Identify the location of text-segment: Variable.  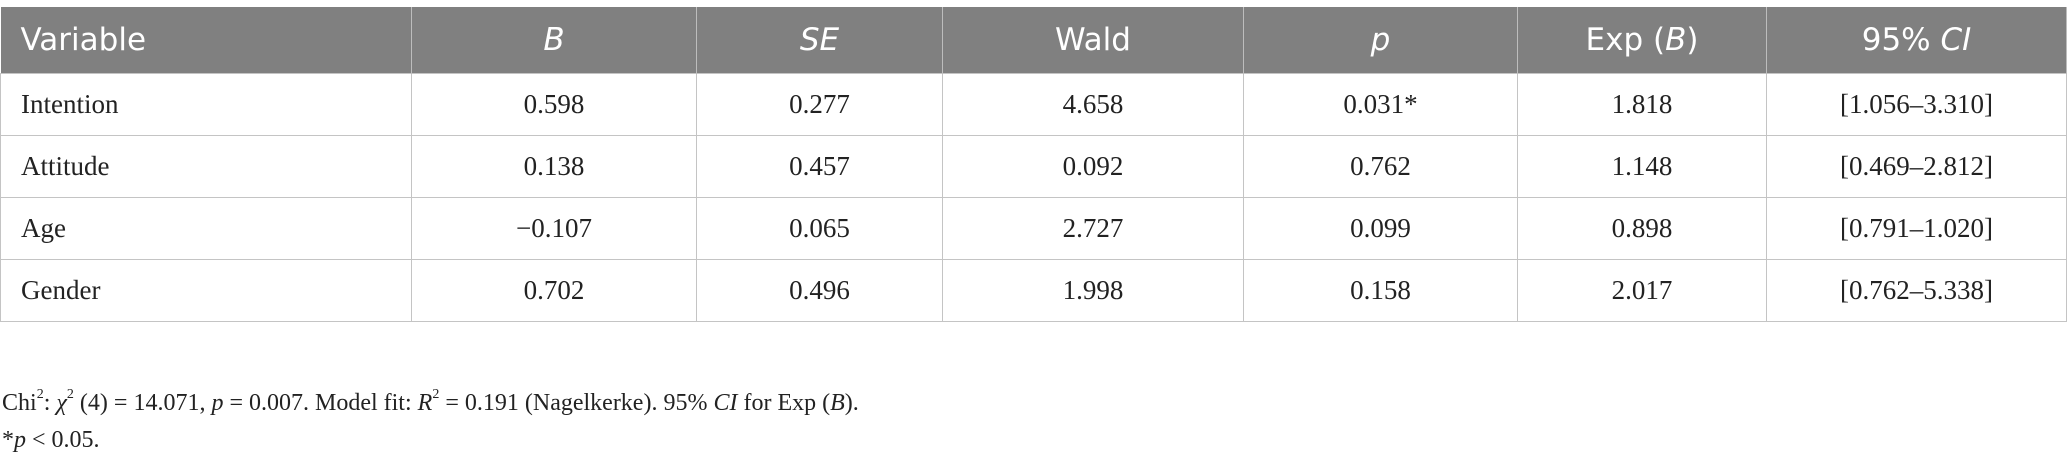
(83, 40).